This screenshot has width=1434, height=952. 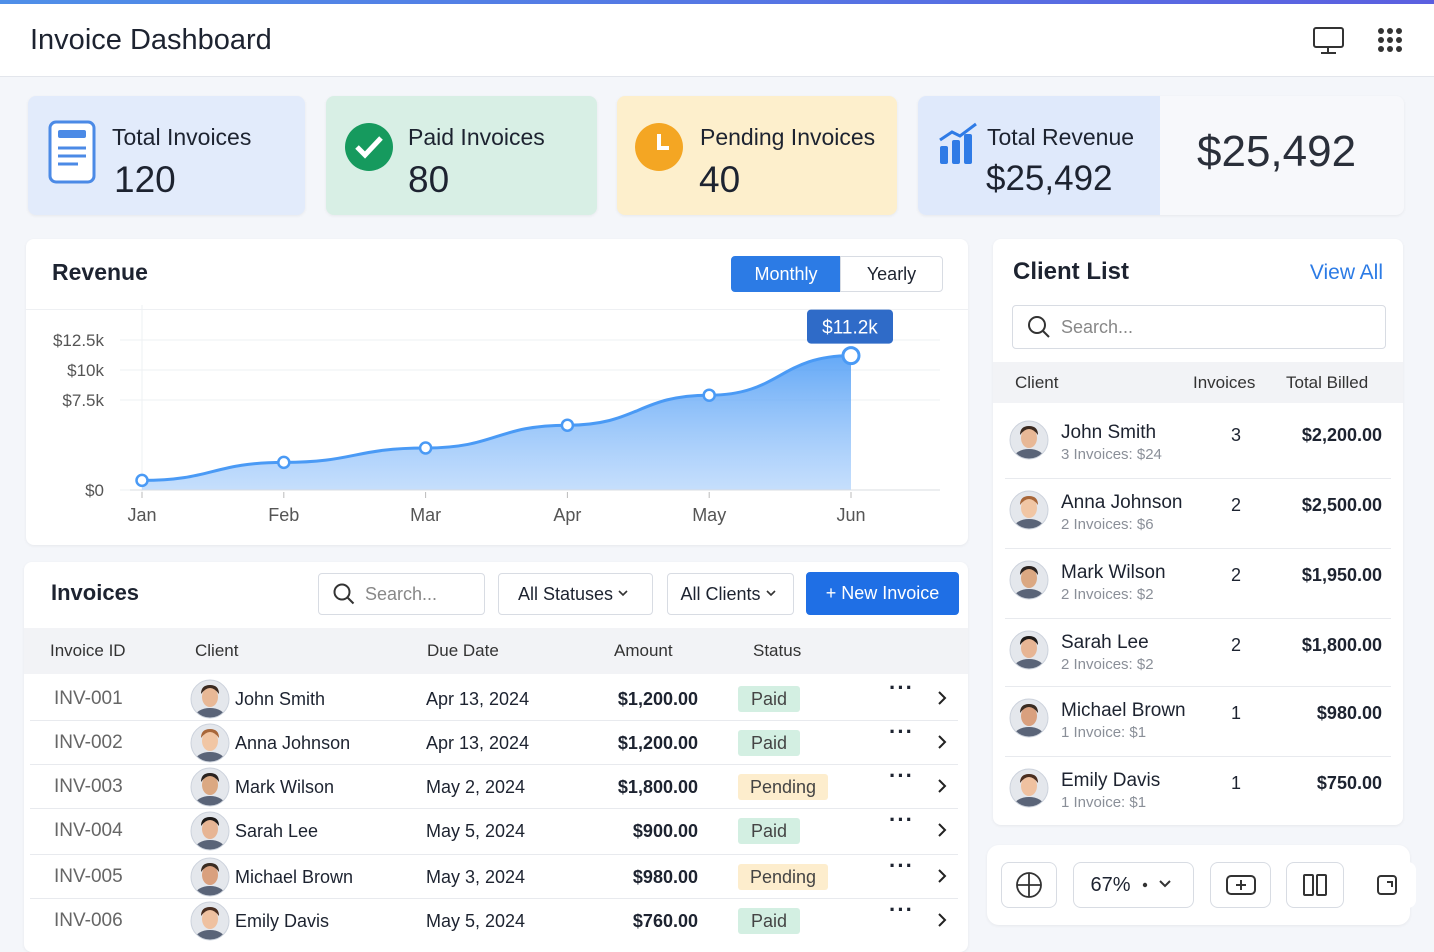 What do you see at coordinates (1346, 272) in the screenshot?
I see `view-all-link: View All` at bounding box center [1346, 272].